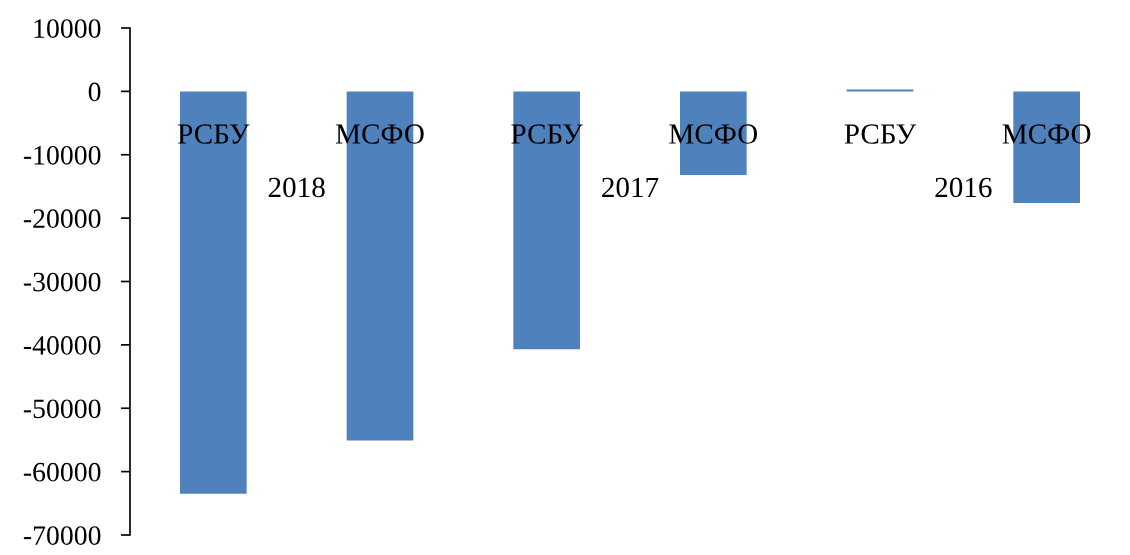 The image size is (1130, 555). Describe the element at coordinates (62, 409) in the screenshot. I see `y-tick-label: -50000` at that location.